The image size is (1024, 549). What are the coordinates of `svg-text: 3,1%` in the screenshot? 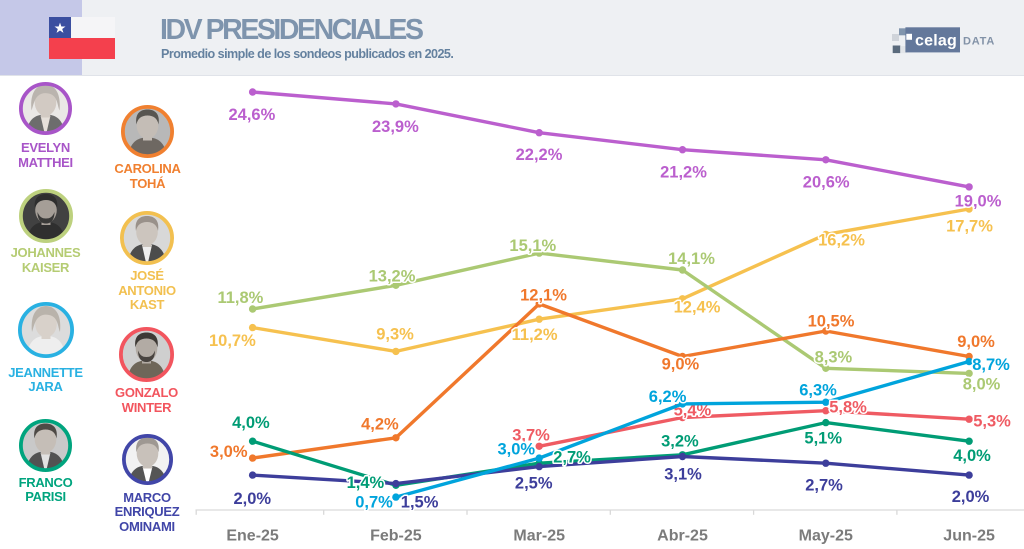 It's located at (683, 475).